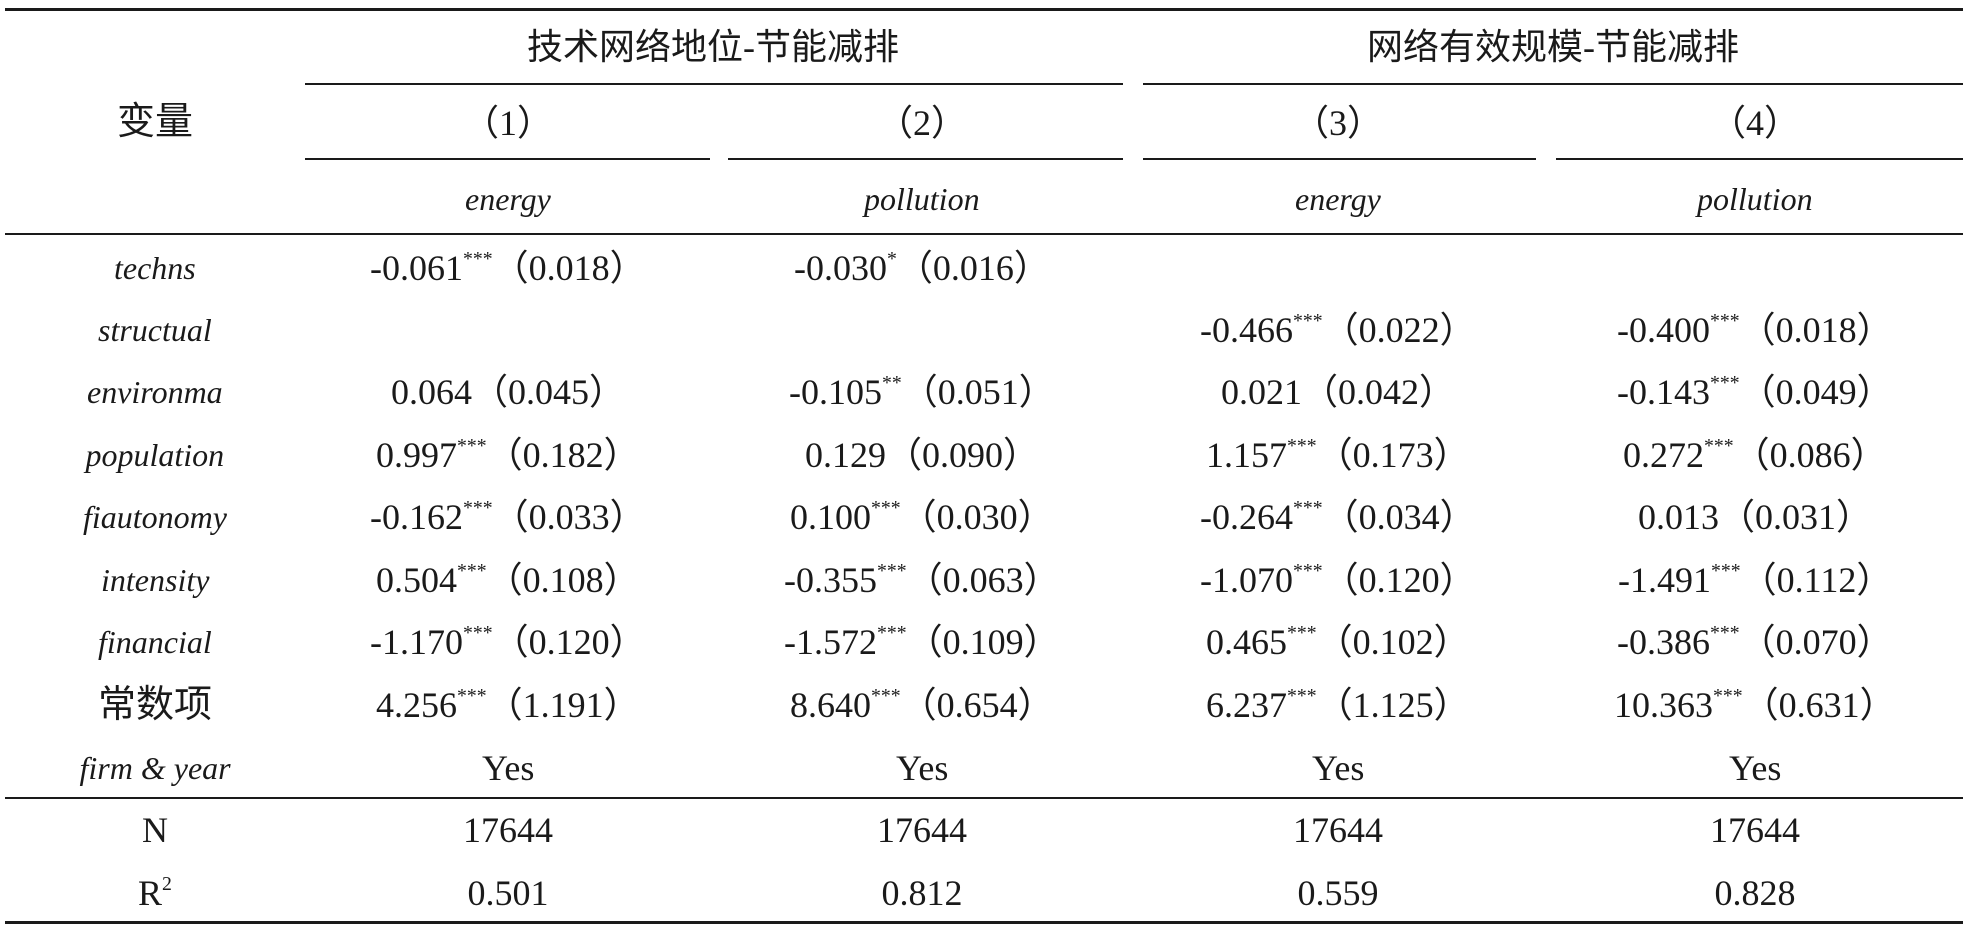 The image size is (1967, 928). I want to click on model4-underline, so click(1759, 159).